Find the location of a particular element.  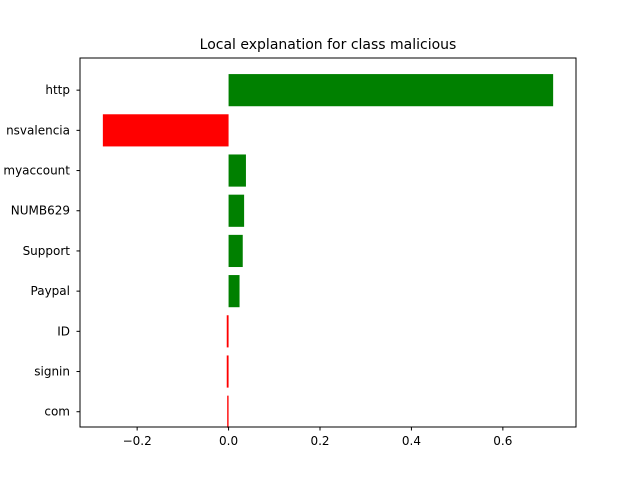

bar-signin is located at coordinates (227, 371).